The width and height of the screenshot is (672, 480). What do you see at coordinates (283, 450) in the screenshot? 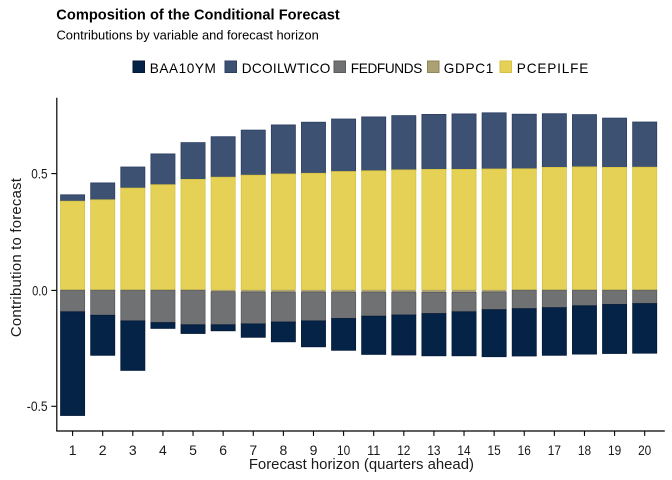
I see `svg-text: 8` at bounding box center [283, 450].